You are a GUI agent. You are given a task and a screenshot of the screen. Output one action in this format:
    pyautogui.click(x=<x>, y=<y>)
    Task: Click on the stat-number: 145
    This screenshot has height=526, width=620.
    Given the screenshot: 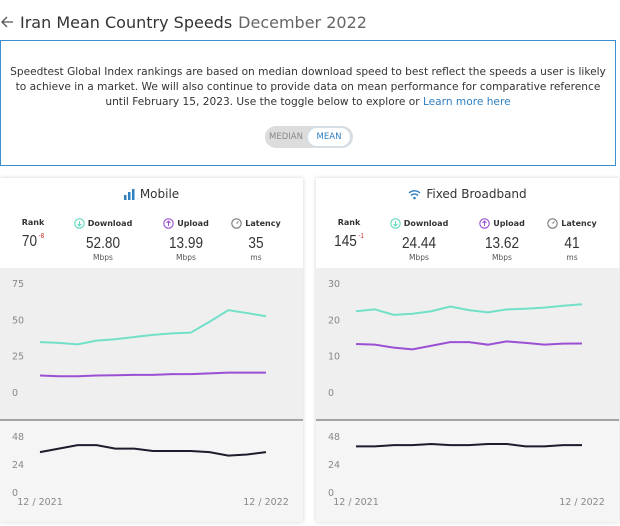 What is the action you would take?
    pyautogui.click(x=345, y=241)
    